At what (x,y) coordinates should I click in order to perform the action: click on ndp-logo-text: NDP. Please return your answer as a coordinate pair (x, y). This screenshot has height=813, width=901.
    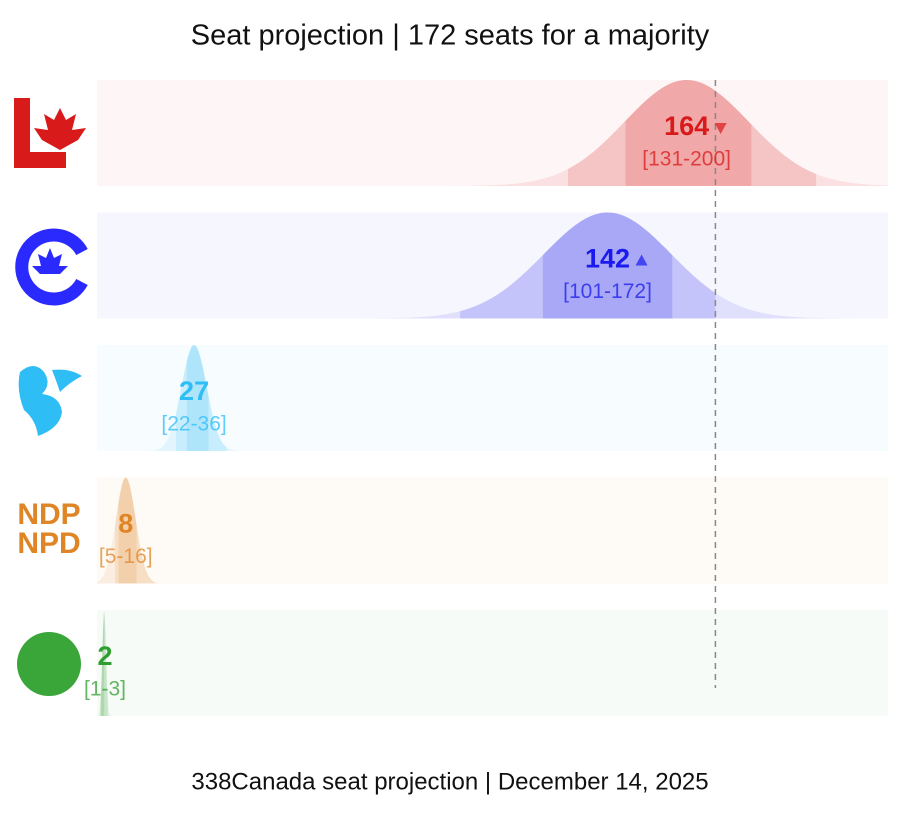
    Looking at the image, I should click on (48, 514).